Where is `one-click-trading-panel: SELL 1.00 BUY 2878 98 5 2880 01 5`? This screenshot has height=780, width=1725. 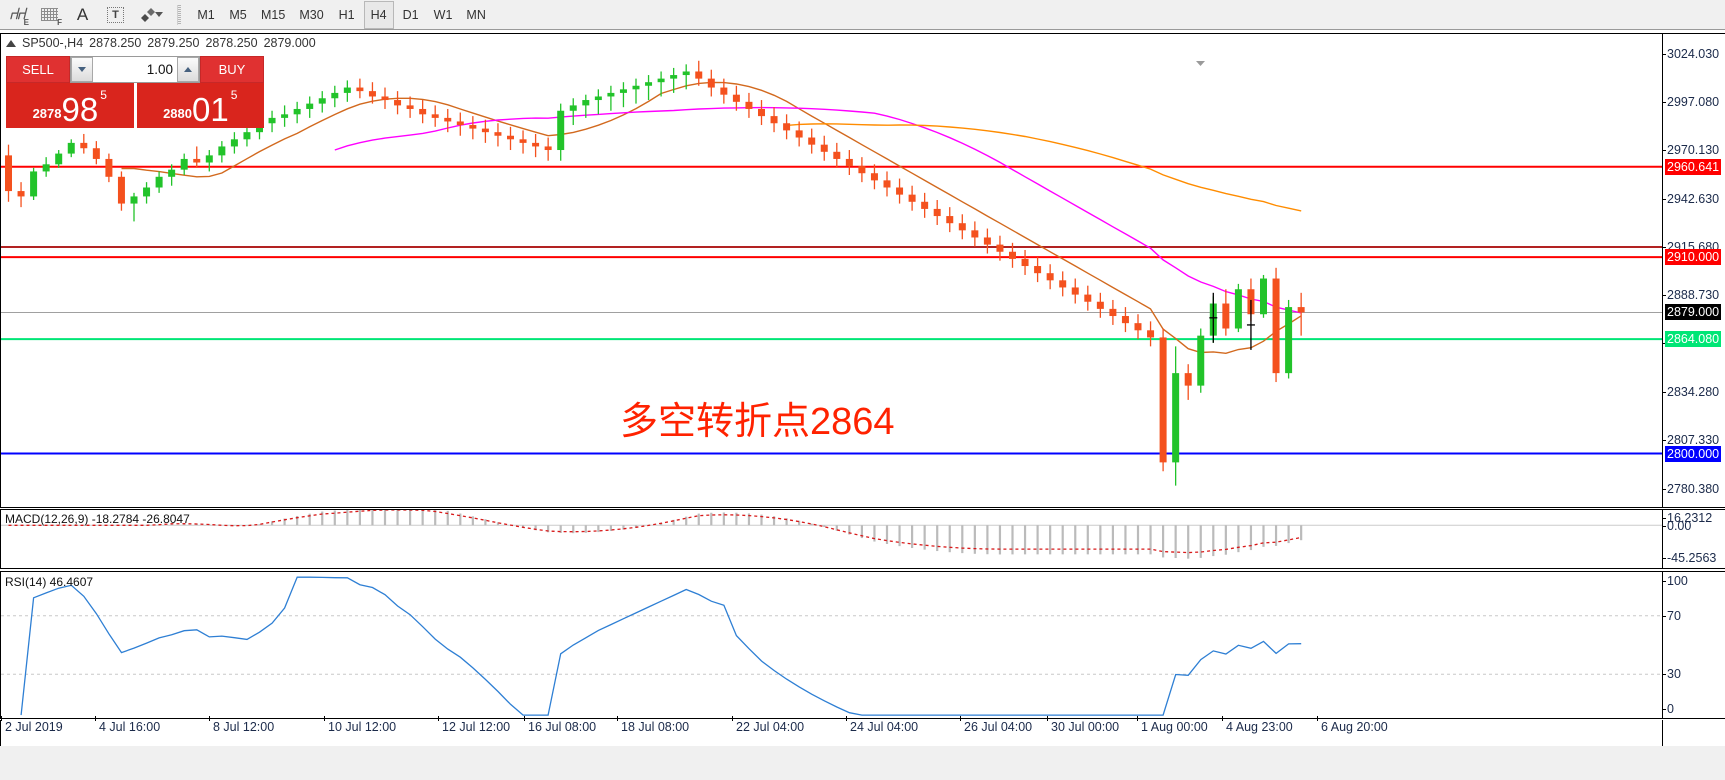 one-click-trading-panel: SELL 1.00 BUY 2878 98 5 2880 01 5 is located at coordinates (135, 92).